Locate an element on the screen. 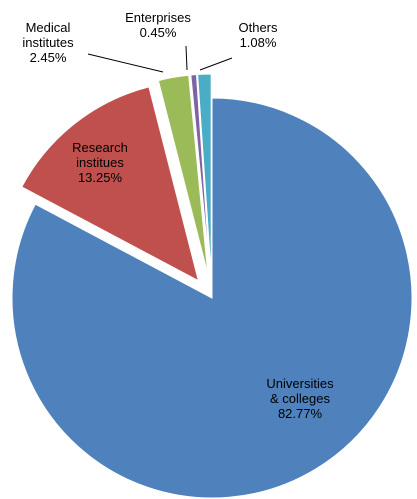  slice-label: Research institues is located at coordinates (100, 155).